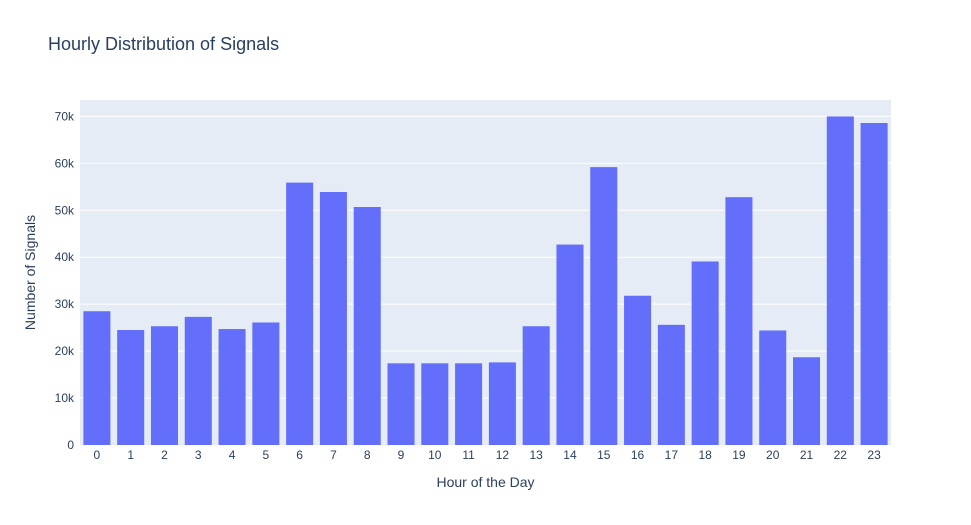 The image size is (971, 525). What do you see at coordinates (198, 455) in the screenshot?
I see `x-tick-label: 3` at bounding box center [198, 455].